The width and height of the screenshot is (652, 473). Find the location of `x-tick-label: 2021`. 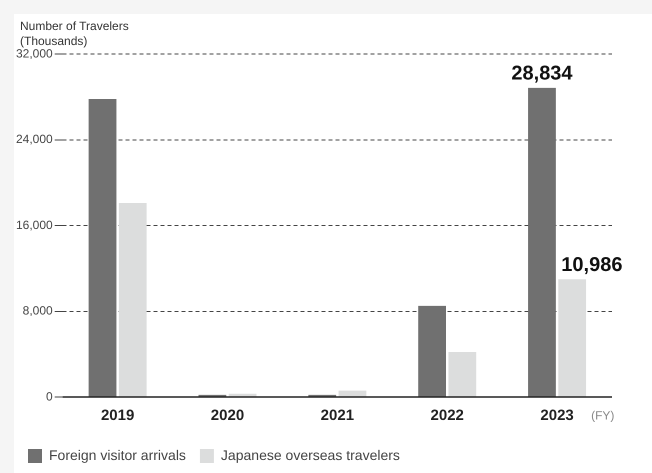

x-tick-label: 2021 is located at coordinates (337, 415).